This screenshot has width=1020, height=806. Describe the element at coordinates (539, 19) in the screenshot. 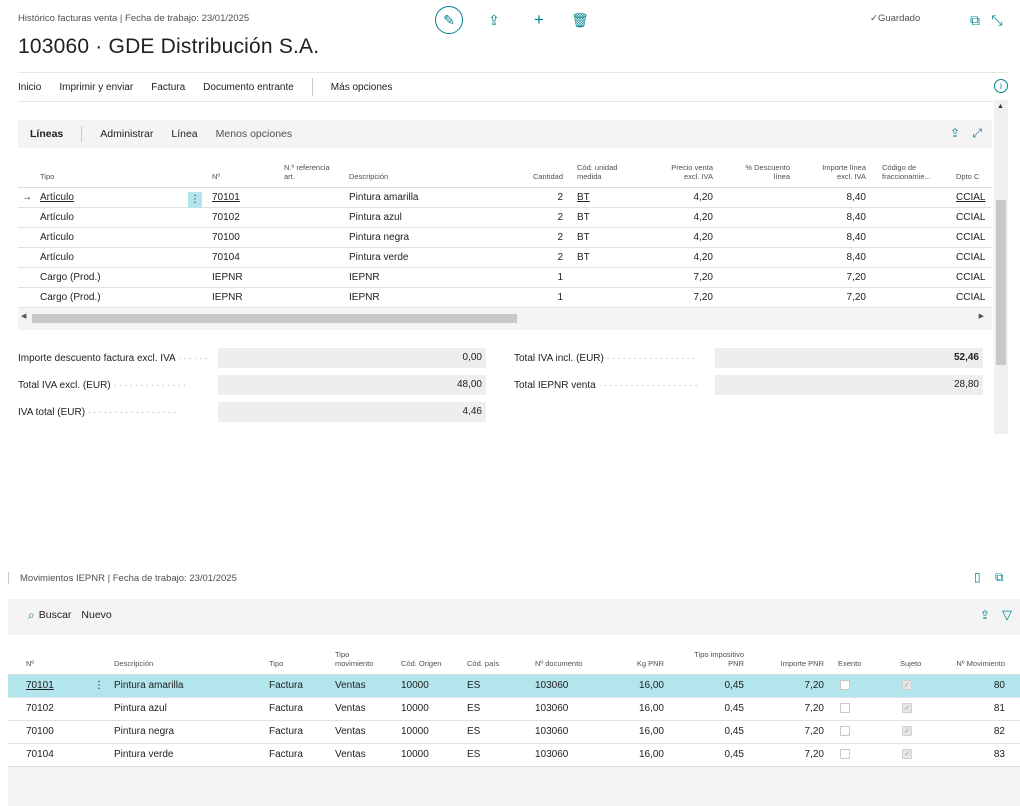

I see `new-icon: +` at that location.